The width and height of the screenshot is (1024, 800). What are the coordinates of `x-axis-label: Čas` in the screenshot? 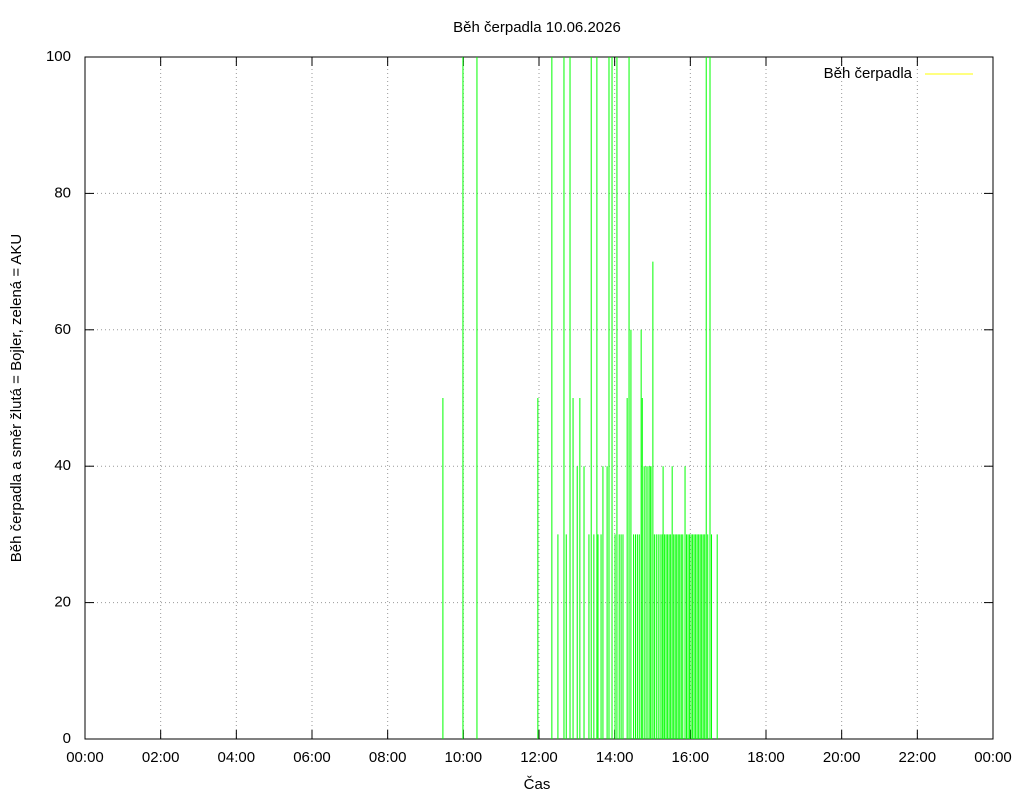 It's located at (537, 784).